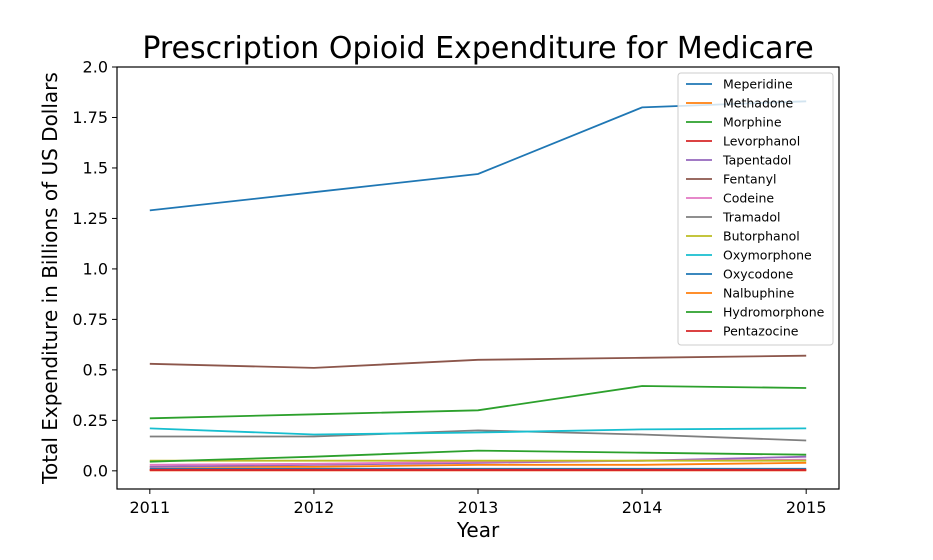 The width and height of the screenshot is (933, 560). I want to click on x-tick-label: 2015, so click(806, 507).